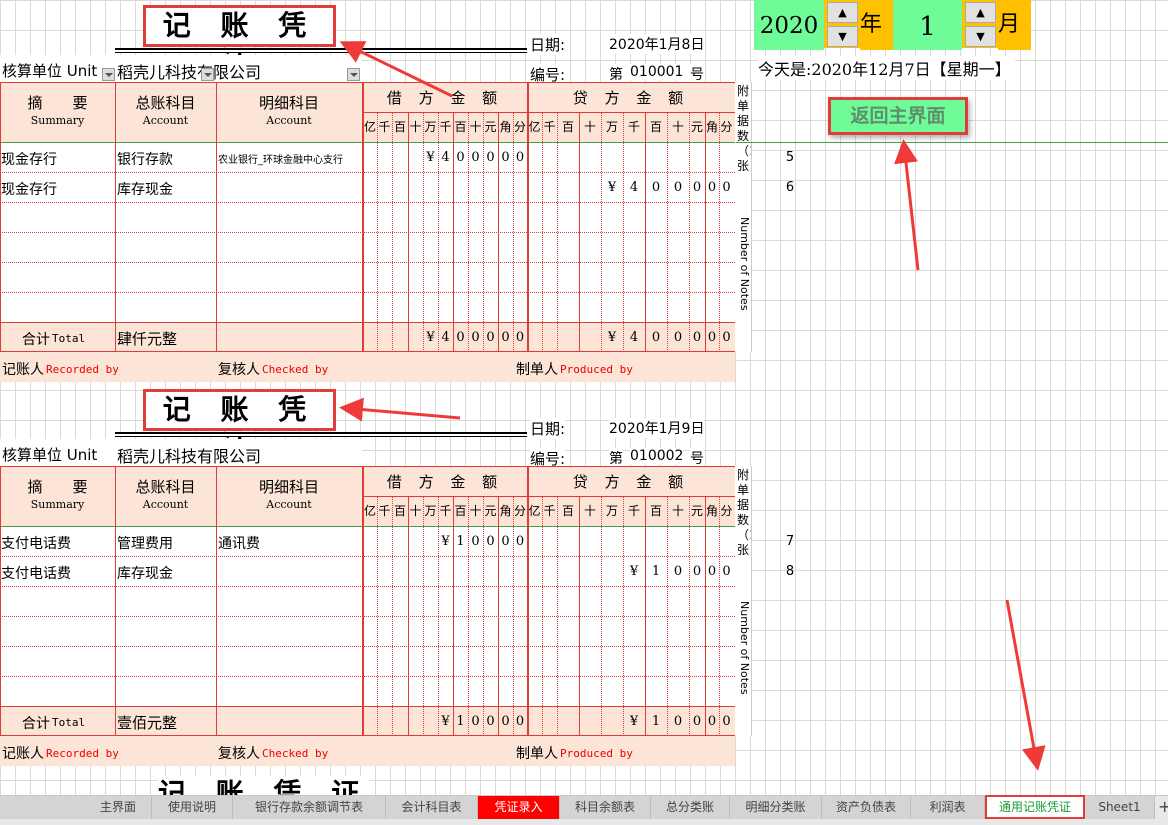 This screenshot has height=825, width=1168. What do you see at coordinates (192, 807) in the screenshot?
I see `tab-1: 使用说明` at bounding box center [192, 807].